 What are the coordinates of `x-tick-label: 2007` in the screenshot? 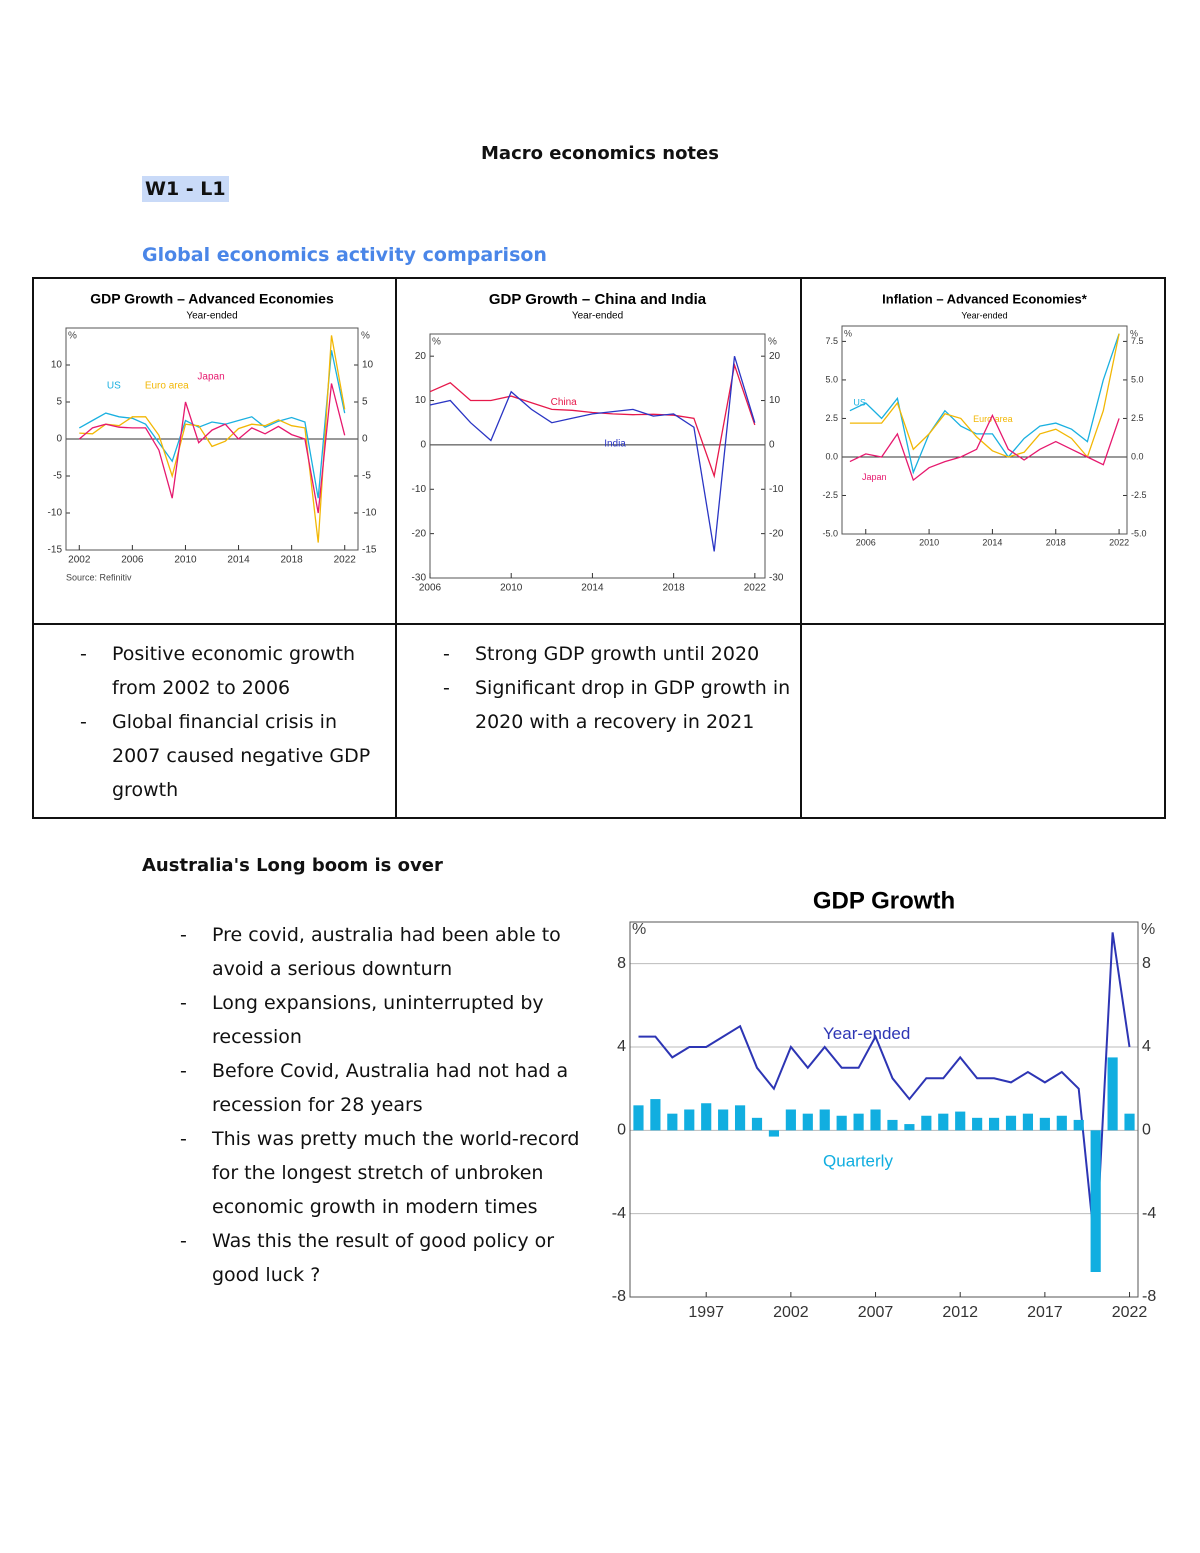 It's located at (876, 1312).